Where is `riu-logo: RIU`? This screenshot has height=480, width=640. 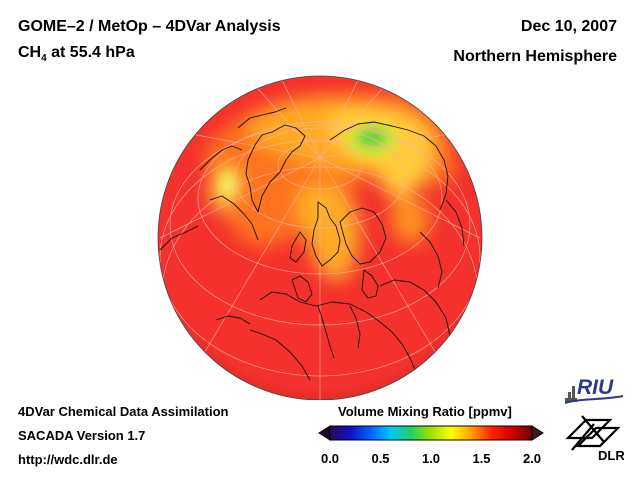
riu-logo: RIU is located at coordinates (594, 390).